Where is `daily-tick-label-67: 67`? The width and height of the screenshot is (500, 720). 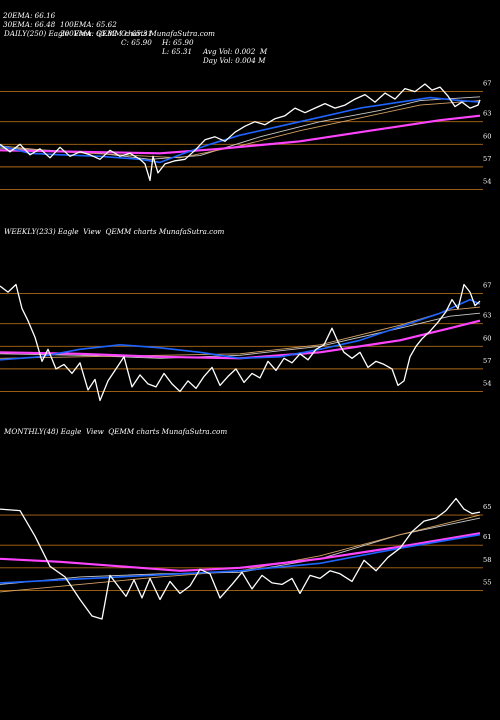
daily-tick-label-67: 67 is located at coordinates (487, 84).